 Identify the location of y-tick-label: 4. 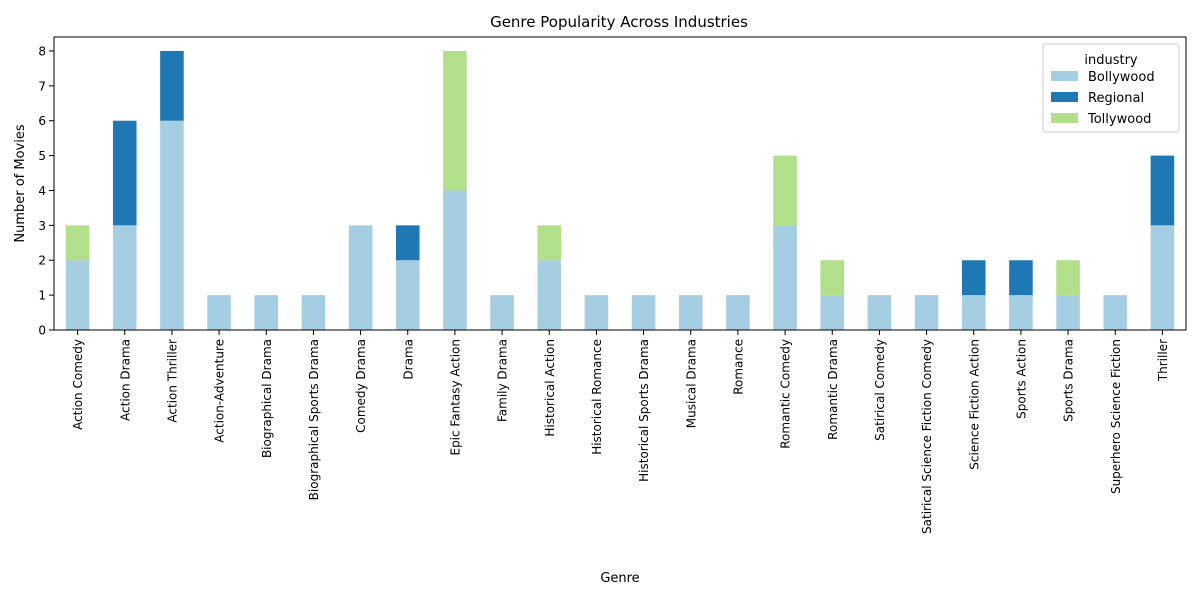
(42, 191).